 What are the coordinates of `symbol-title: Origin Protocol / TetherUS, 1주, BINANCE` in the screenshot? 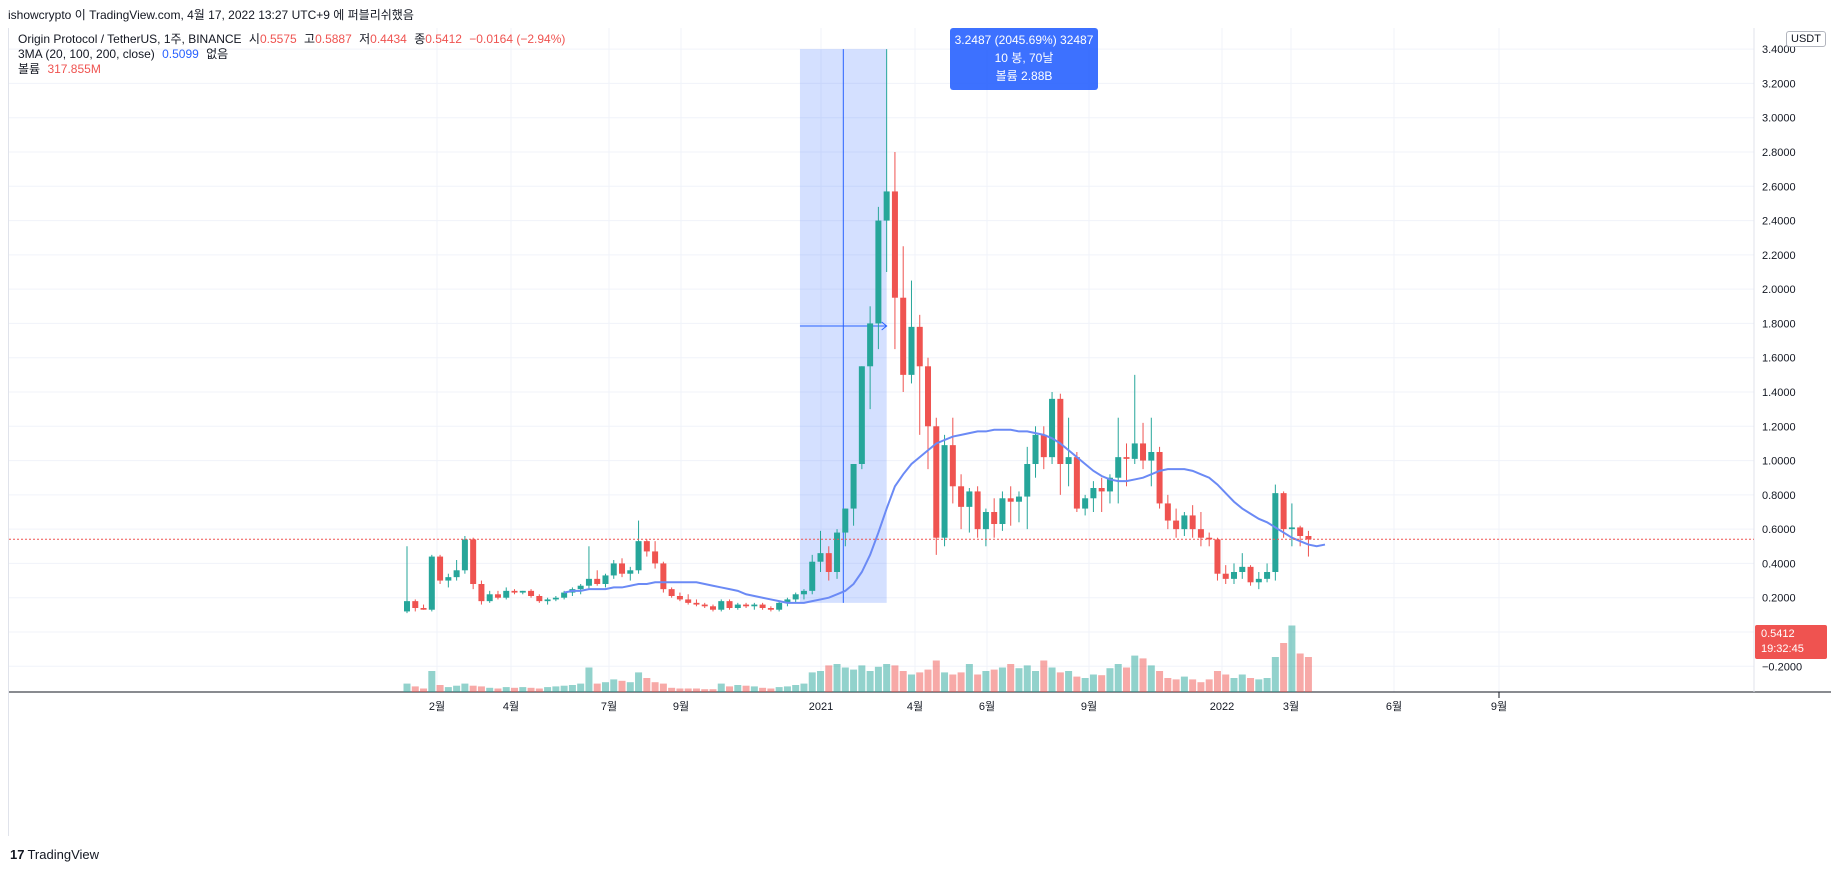 It's located at (130, 39).